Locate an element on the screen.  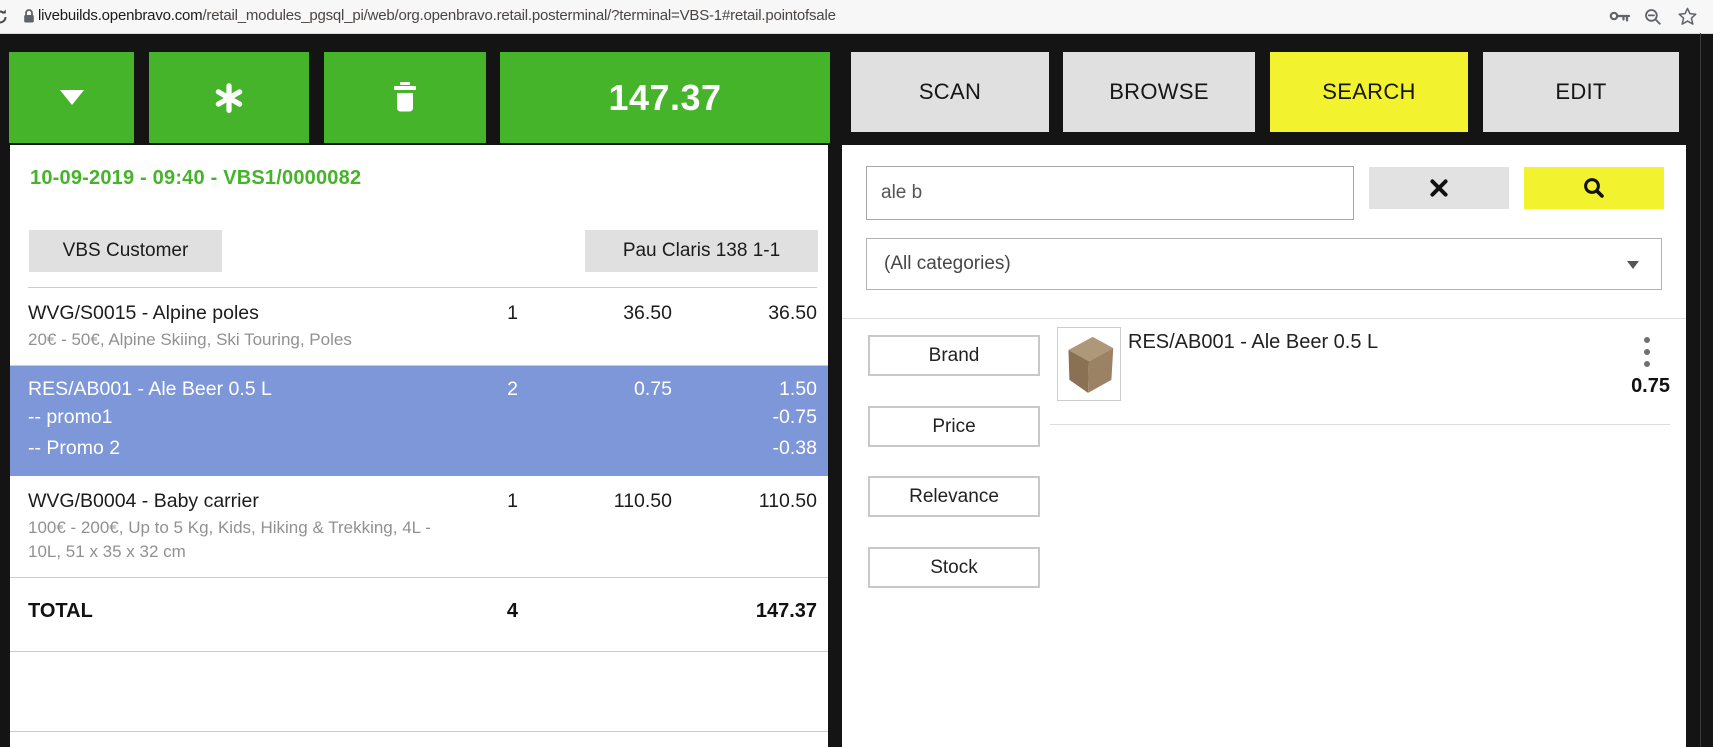
trash-icon is located at coordinates (405, 96).